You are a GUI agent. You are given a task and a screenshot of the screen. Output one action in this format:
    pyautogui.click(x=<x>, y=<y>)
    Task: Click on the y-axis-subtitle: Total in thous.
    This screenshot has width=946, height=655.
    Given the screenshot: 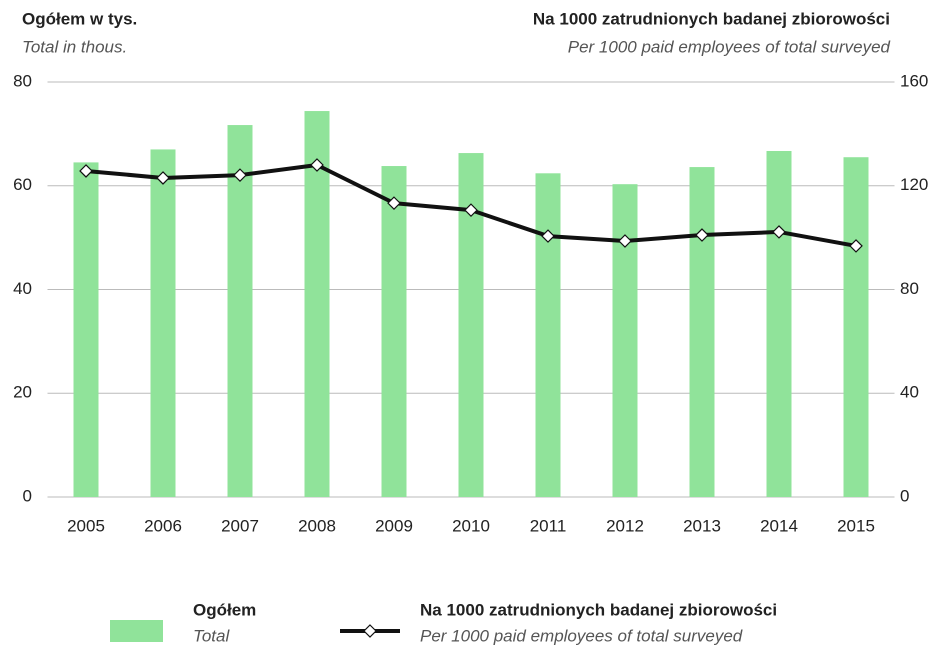 What is the action you would take?
    pyautogui.click(x=74, y=46)
    